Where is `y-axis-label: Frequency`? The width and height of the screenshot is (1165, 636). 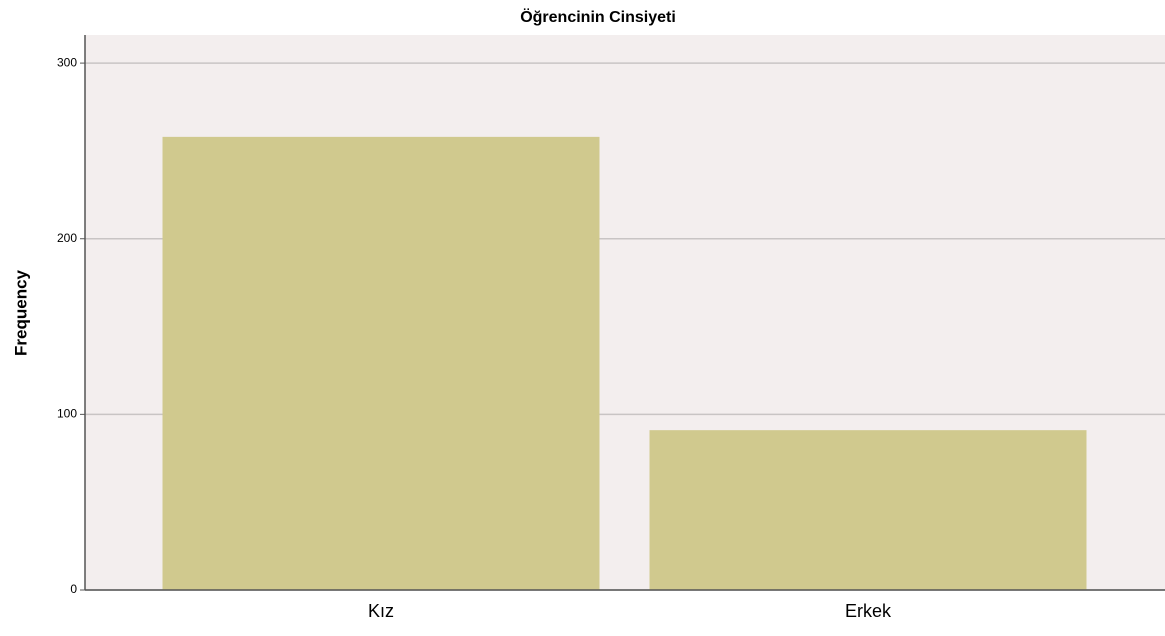
y-axis-label: Frequency is located at coordinates (20, 312).